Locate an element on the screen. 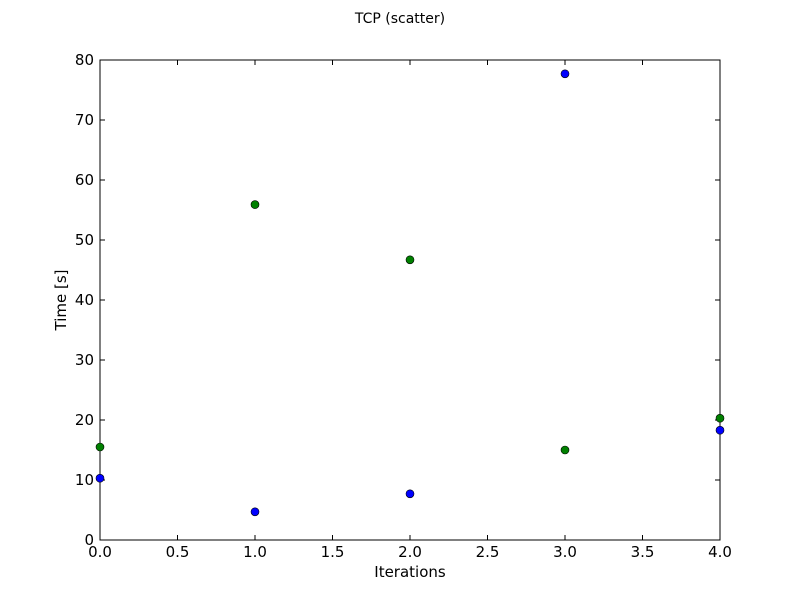 The image size is (800, 600). x-tick-label: 1.0 is located at coordinates (255, 552).